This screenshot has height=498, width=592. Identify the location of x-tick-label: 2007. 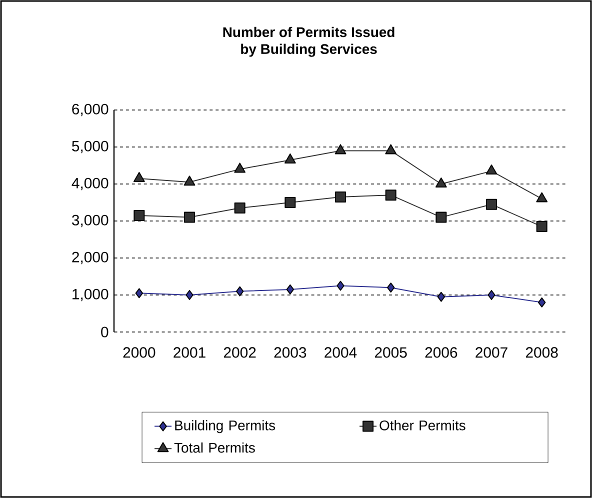
(492, 352).